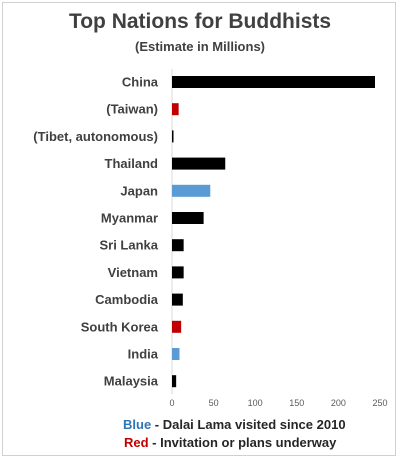 This screenshot has width=400, height=460. Describe the element at coordinates (143, 354) in the screenshot. I see `category-label-india: India` at that location.